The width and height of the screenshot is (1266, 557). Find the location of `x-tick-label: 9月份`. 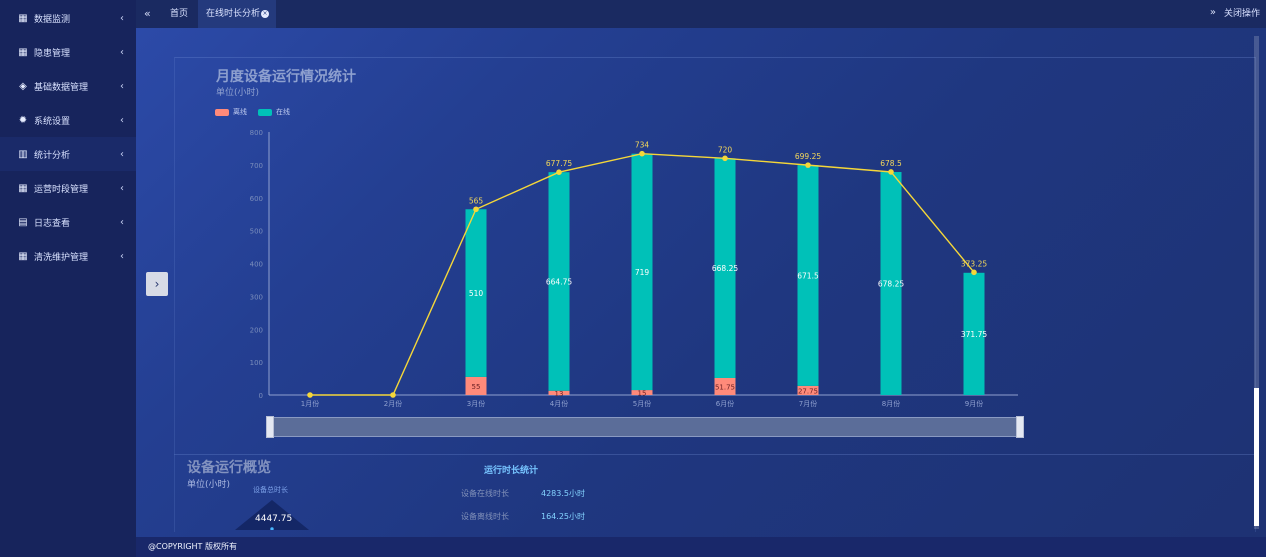

x-tick-label: 9月份 is located at coordinates (974, 403).